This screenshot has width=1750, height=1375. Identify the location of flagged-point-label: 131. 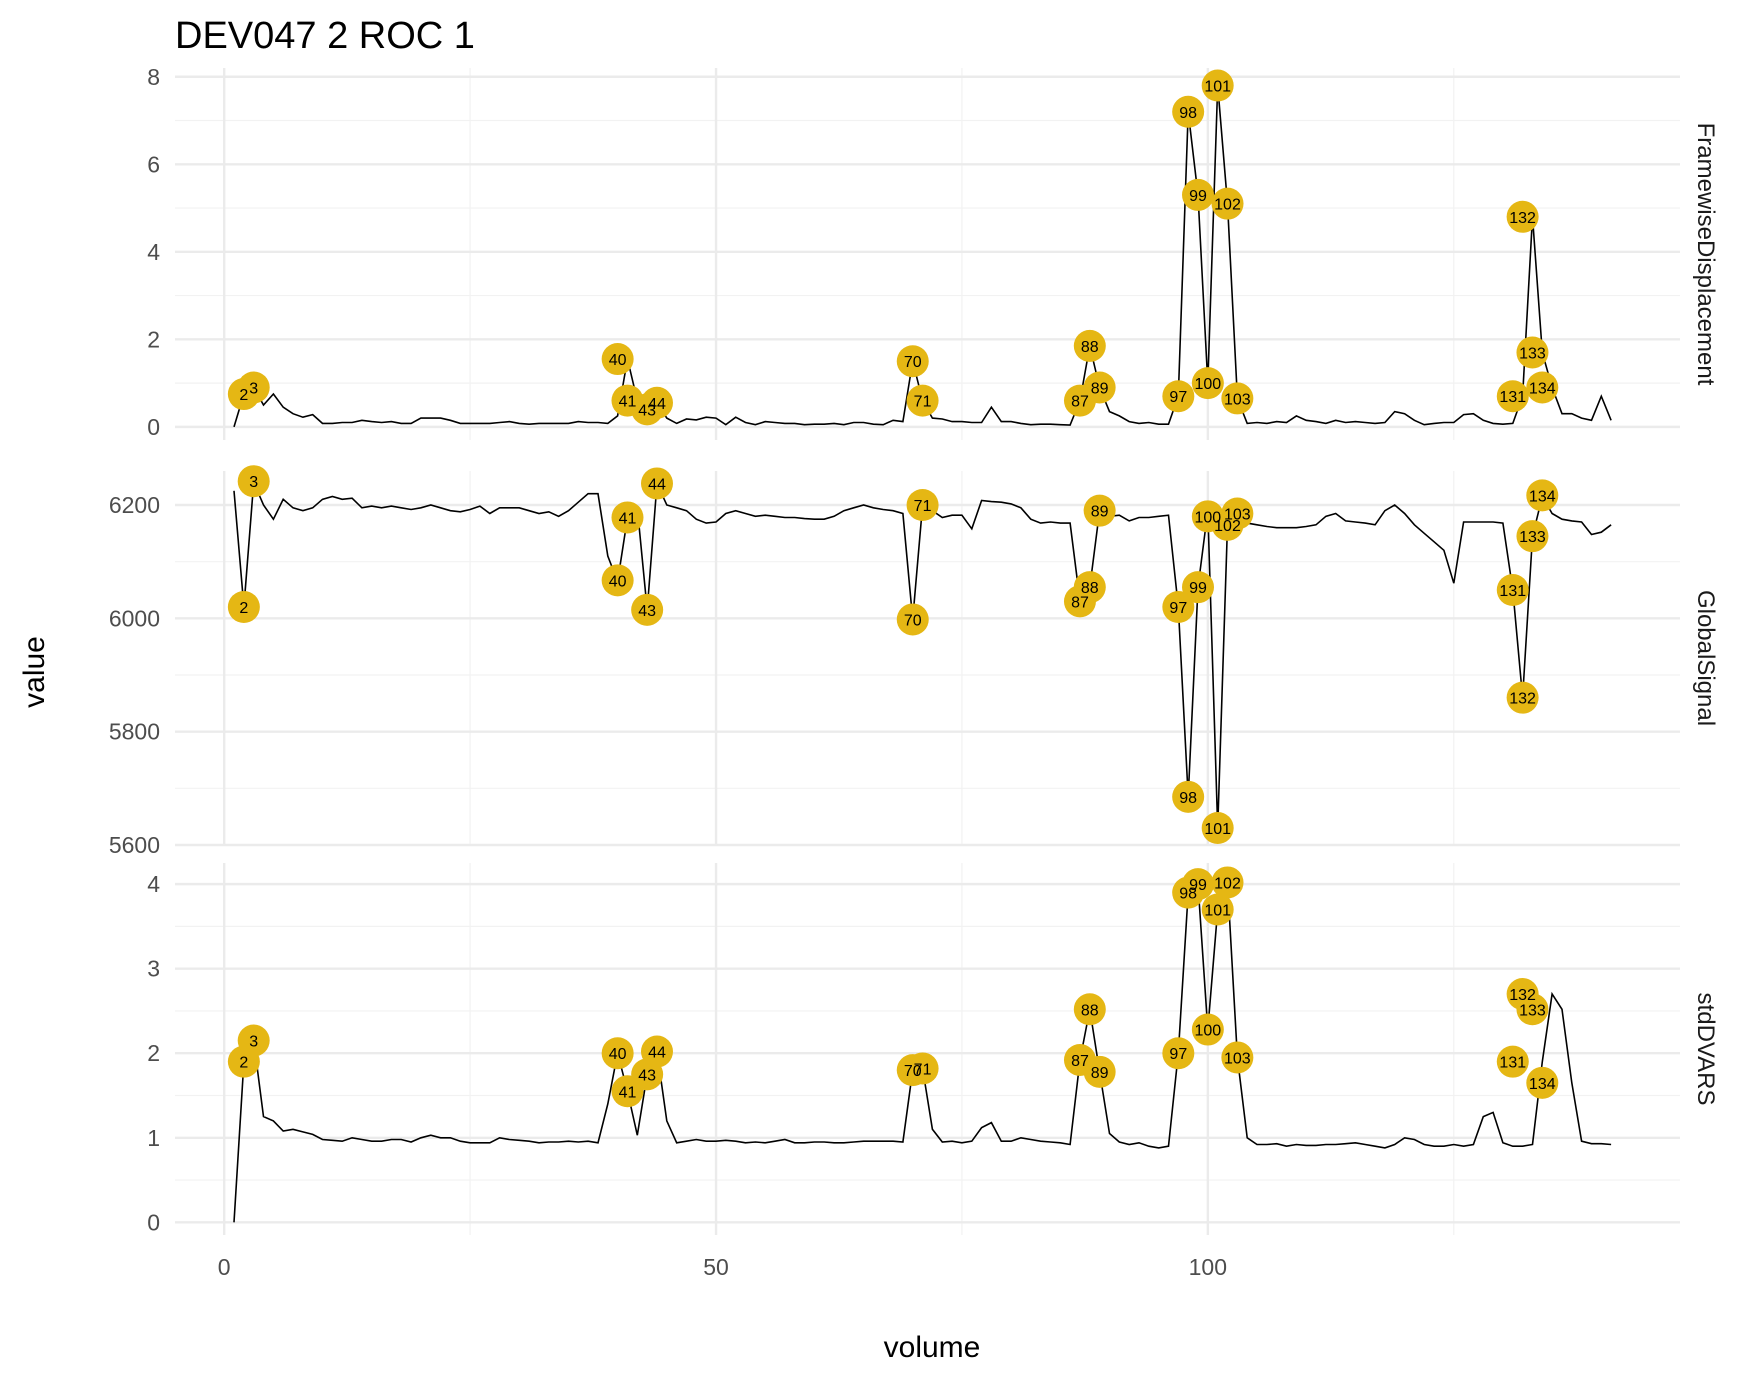
(1512, 397).